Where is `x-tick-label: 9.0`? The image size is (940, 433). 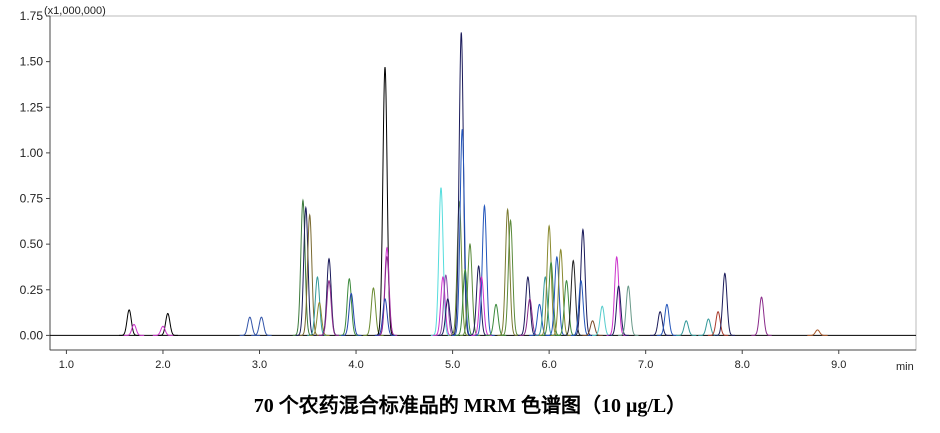
x-tick-label: 9.0 is located at coordinates (838, 365).